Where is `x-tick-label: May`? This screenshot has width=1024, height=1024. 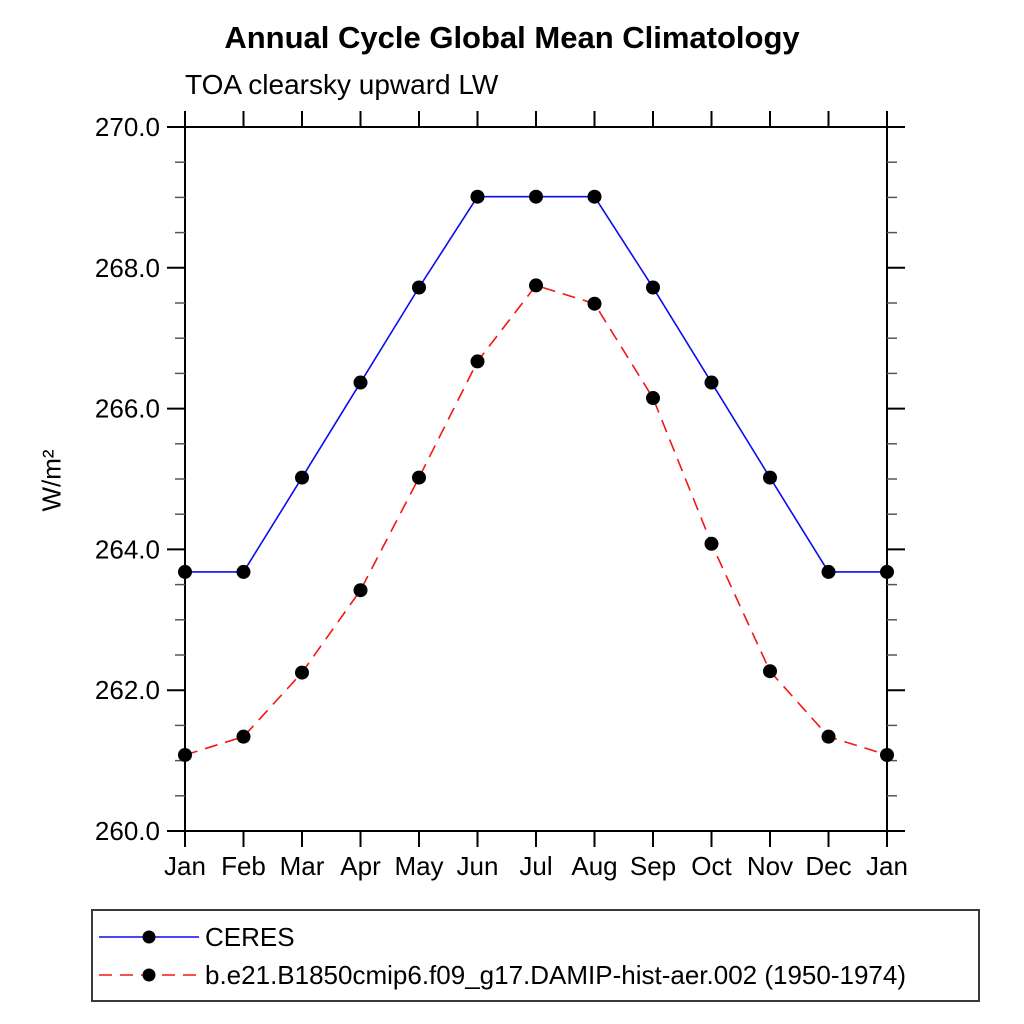
x-tick-label: May is located at coordinates (418, 866).